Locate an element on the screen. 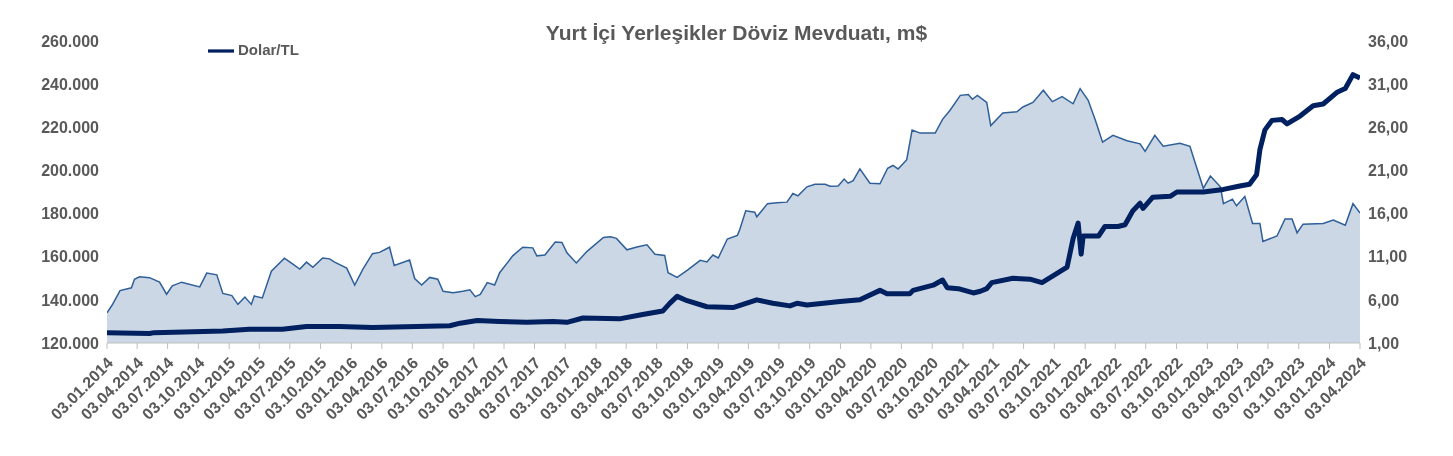 This screenshot has height=456, width=1453. y-tick-label: 220.000 is located at coordinates (70, 127).